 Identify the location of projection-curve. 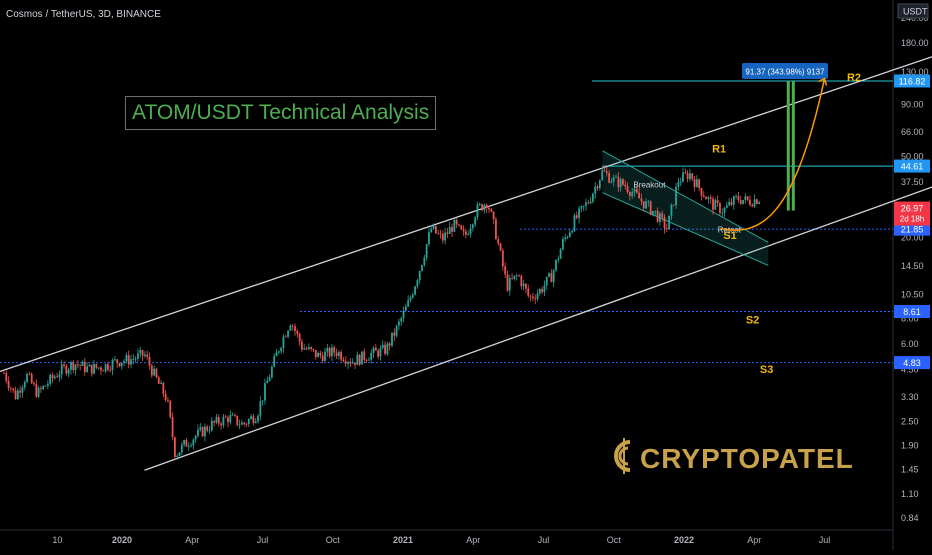
(773, 154).